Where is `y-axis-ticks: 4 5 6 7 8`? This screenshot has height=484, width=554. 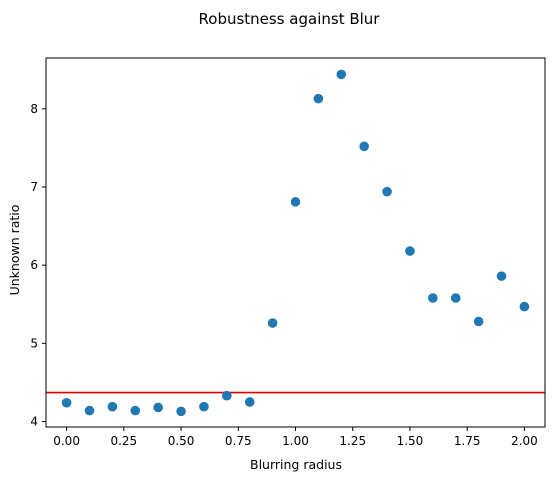
y-axis-ticks: 4 5 6 7 8 is located at coordinates (38, 265).